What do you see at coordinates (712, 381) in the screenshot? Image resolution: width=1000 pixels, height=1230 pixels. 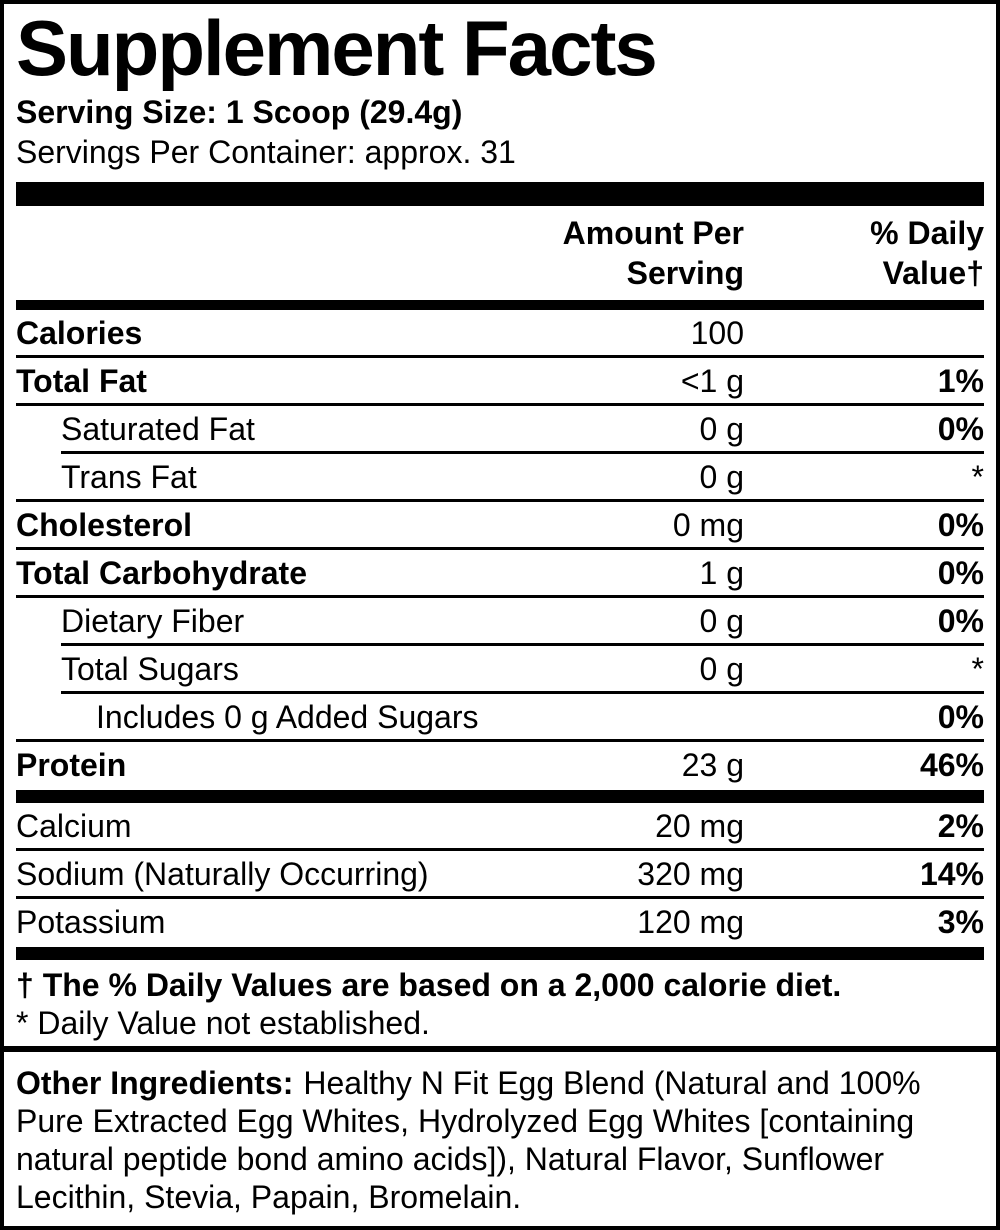 I see `nutrient-amount: <1 g` at bounding box center [712, 381].